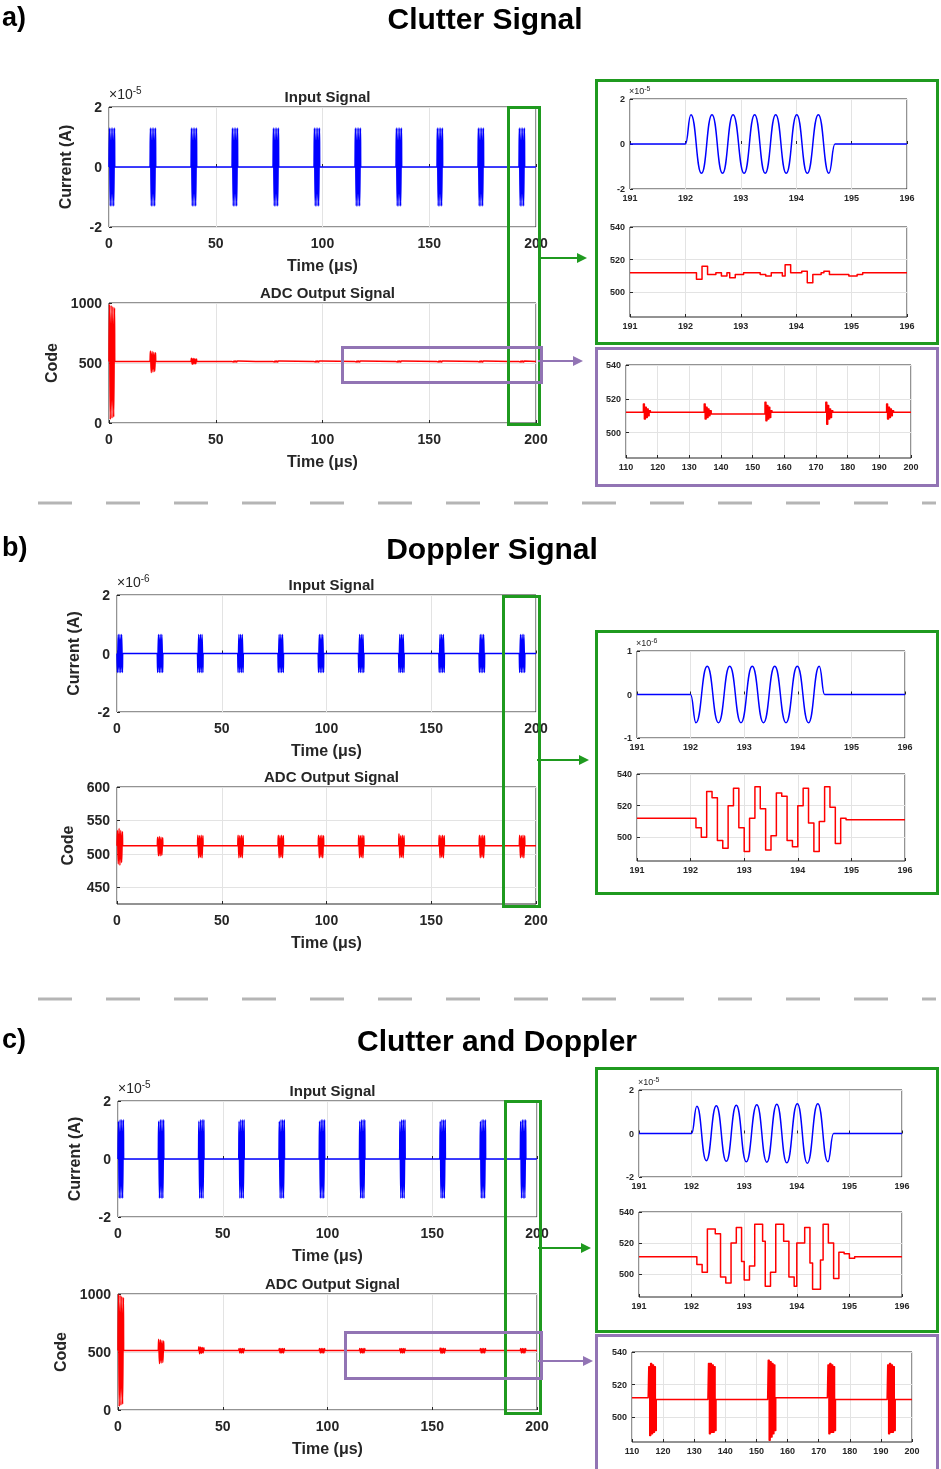 This screenshot has height=1469, width=941. Describe the element at coordinates (98, 820) in the screenshot. I see `y-tick-label: 550` at that location.